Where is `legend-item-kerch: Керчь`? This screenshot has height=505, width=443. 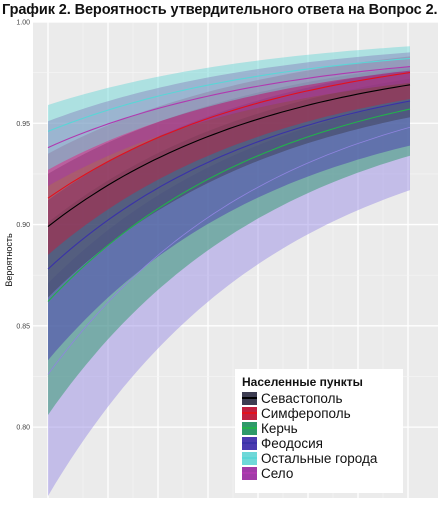
legend-item-kerch: Керчь is located at coordinates (319, 428).